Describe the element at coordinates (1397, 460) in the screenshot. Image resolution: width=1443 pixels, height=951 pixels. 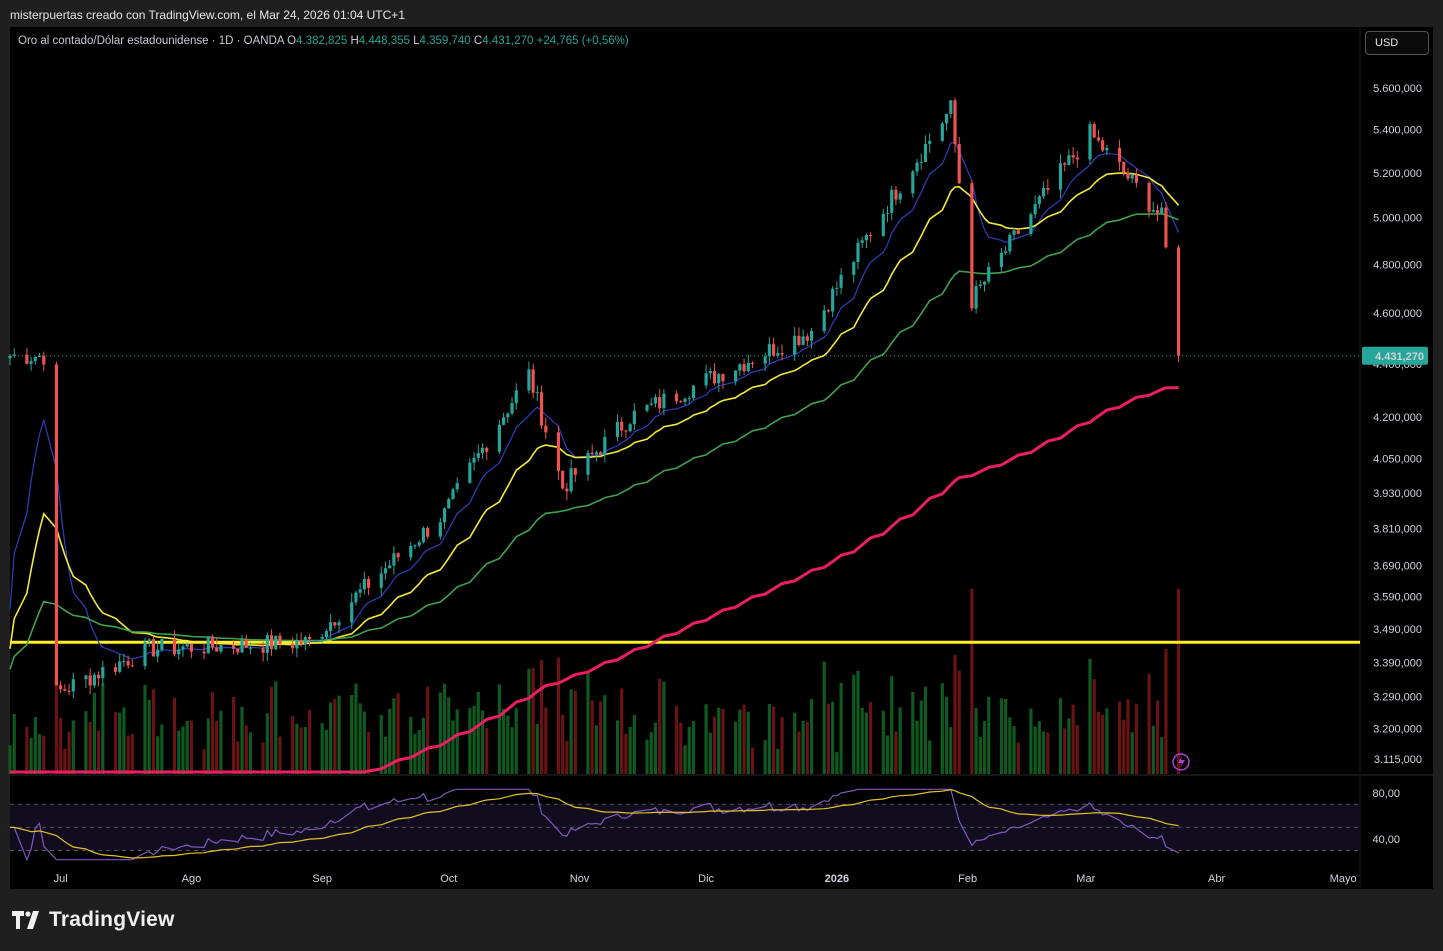
I see `price-tick-label: 4.050,000` at that location.